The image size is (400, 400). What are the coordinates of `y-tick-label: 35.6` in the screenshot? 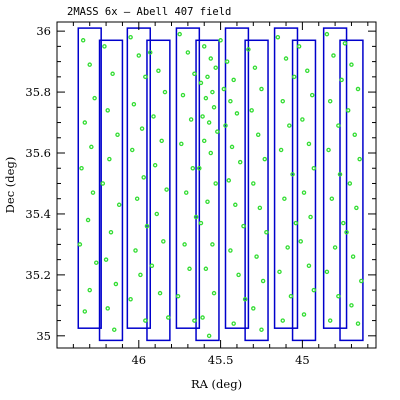 It's located at (38, 153).